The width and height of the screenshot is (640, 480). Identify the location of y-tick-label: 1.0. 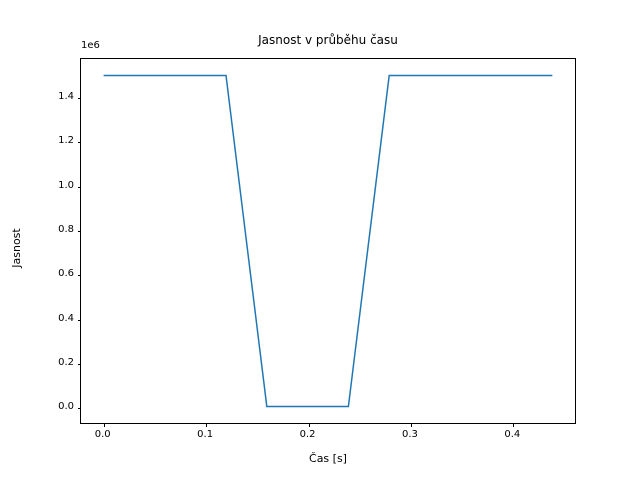
(66, 185).